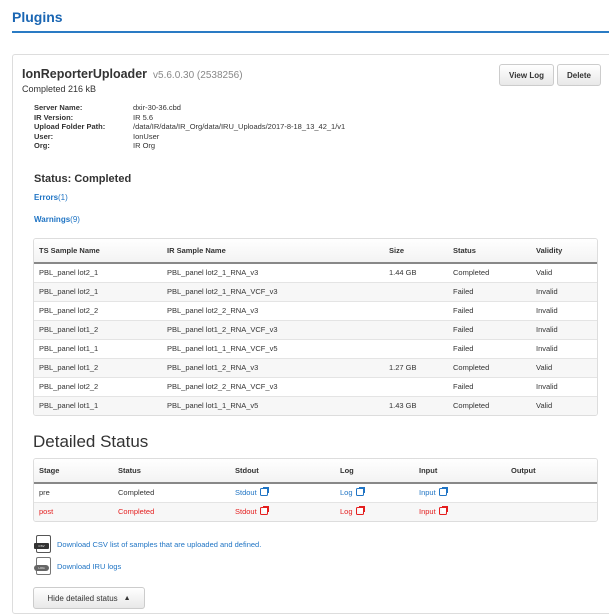 This screenshot has height=614, width=609. What do you see at coordinates (460, 471) in the screenshot?
I see `column-header: Input` at bounding box center [460, 471].